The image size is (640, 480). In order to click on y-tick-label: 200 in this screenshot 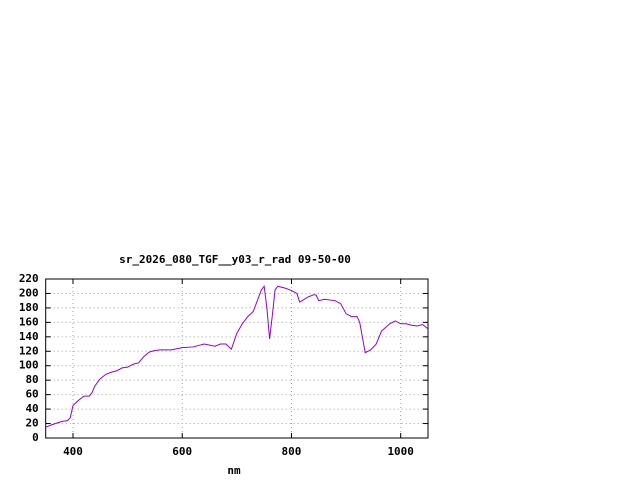, I will do `click(29, 292)`.